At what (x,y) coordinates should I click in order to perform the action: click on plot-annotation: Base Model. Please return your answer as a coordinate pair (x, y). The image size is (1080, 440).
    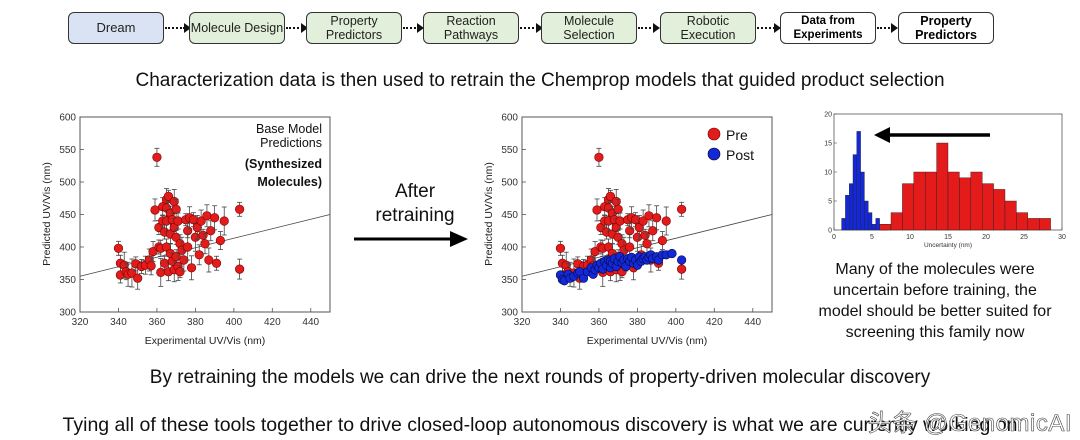
    Looking at the image, I should click on (289, 129).